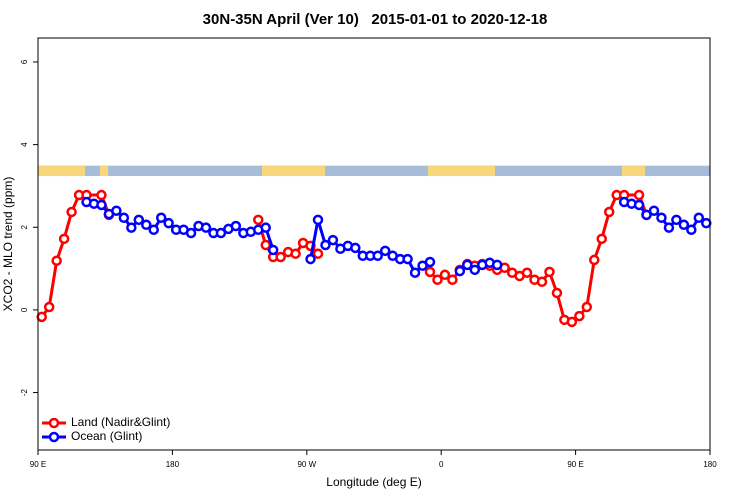  Describe the element at coordinates (306, 464) in the screenshot. I see `x-tick-label: 90 W` at that location.